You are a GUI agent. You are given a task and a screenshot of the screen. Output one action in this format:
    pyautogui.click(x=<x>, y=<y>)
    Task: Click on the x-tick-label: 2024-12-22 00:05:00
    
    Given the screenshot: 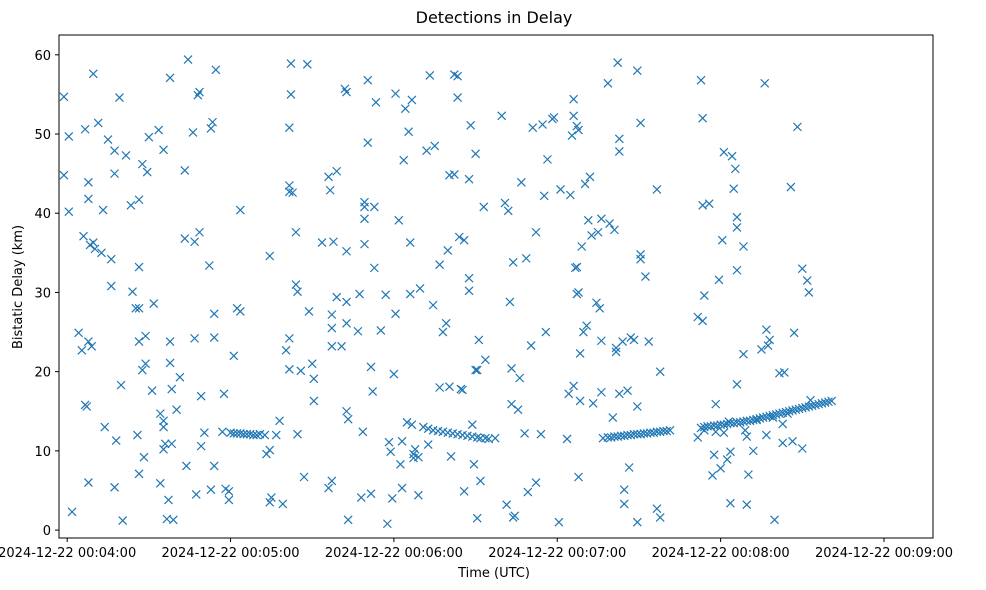 What is the action you would take?
    pyautogui.click(x=230, y=553)
    